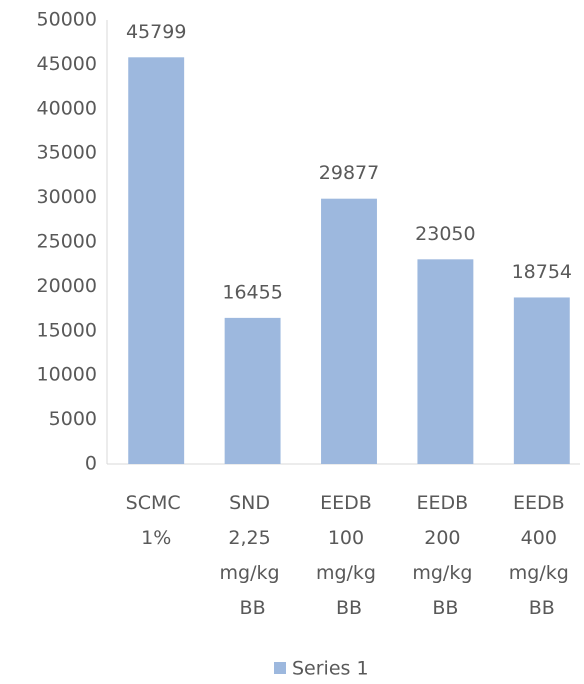  What do you see at coordinates (156, 520) in the screenshot?
I see `x-tick-label: SCMC 1%` at bounding box center [156, 520].